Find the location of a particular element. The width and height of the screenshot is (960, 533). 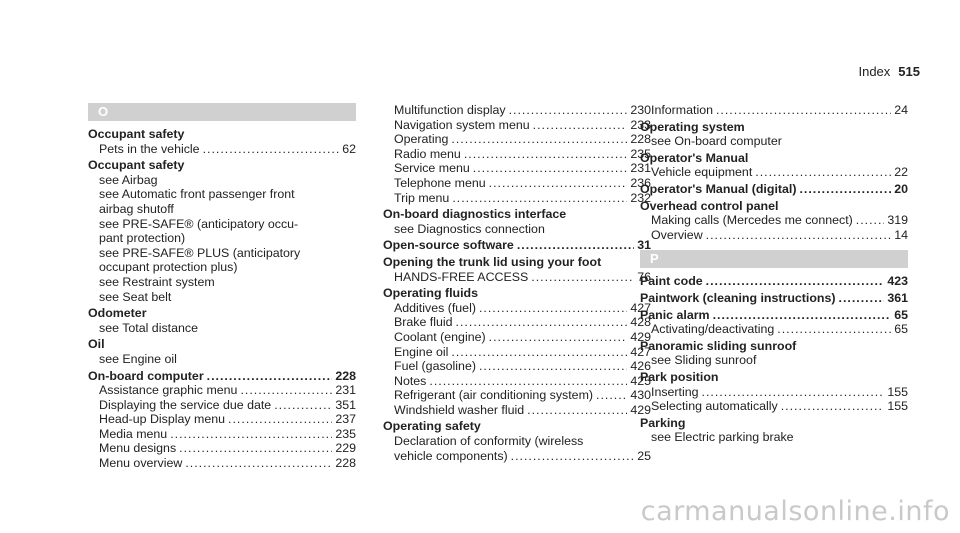

index-subentry-text: see Automatic front passenger front is located at coordinates (197, 194).